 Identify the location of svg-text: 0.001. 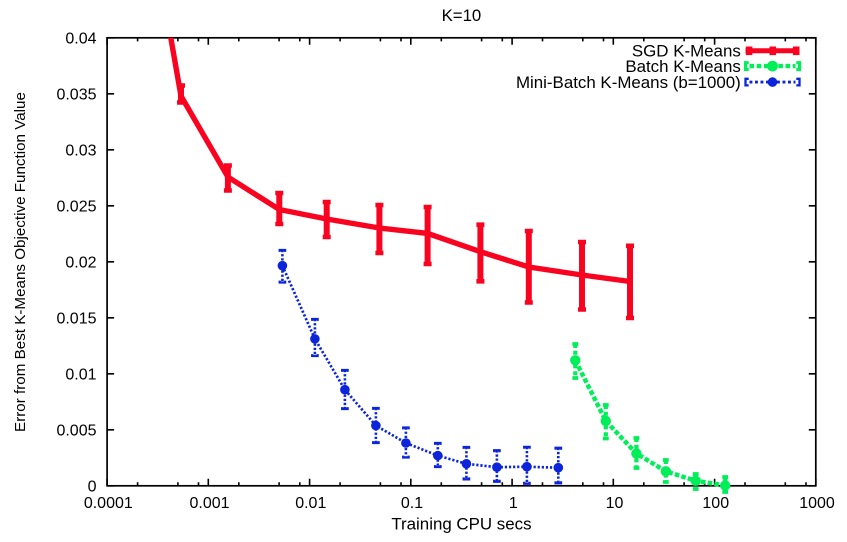
(210, 503).